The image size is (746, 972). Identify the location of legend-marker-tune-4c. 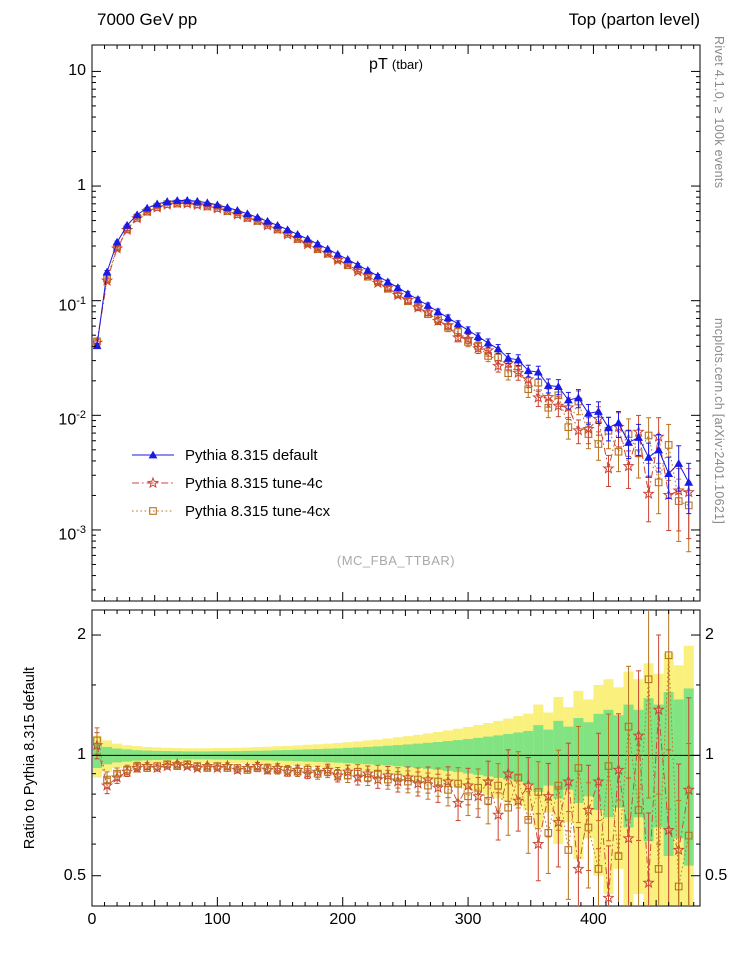
(153, 483).